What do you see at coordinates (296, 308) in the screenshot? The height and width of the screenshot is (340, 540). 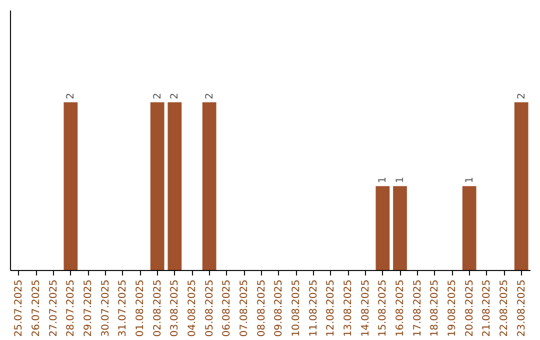 I see `x-tick-label: 10.08.2025` at bounding box center [296, 308].